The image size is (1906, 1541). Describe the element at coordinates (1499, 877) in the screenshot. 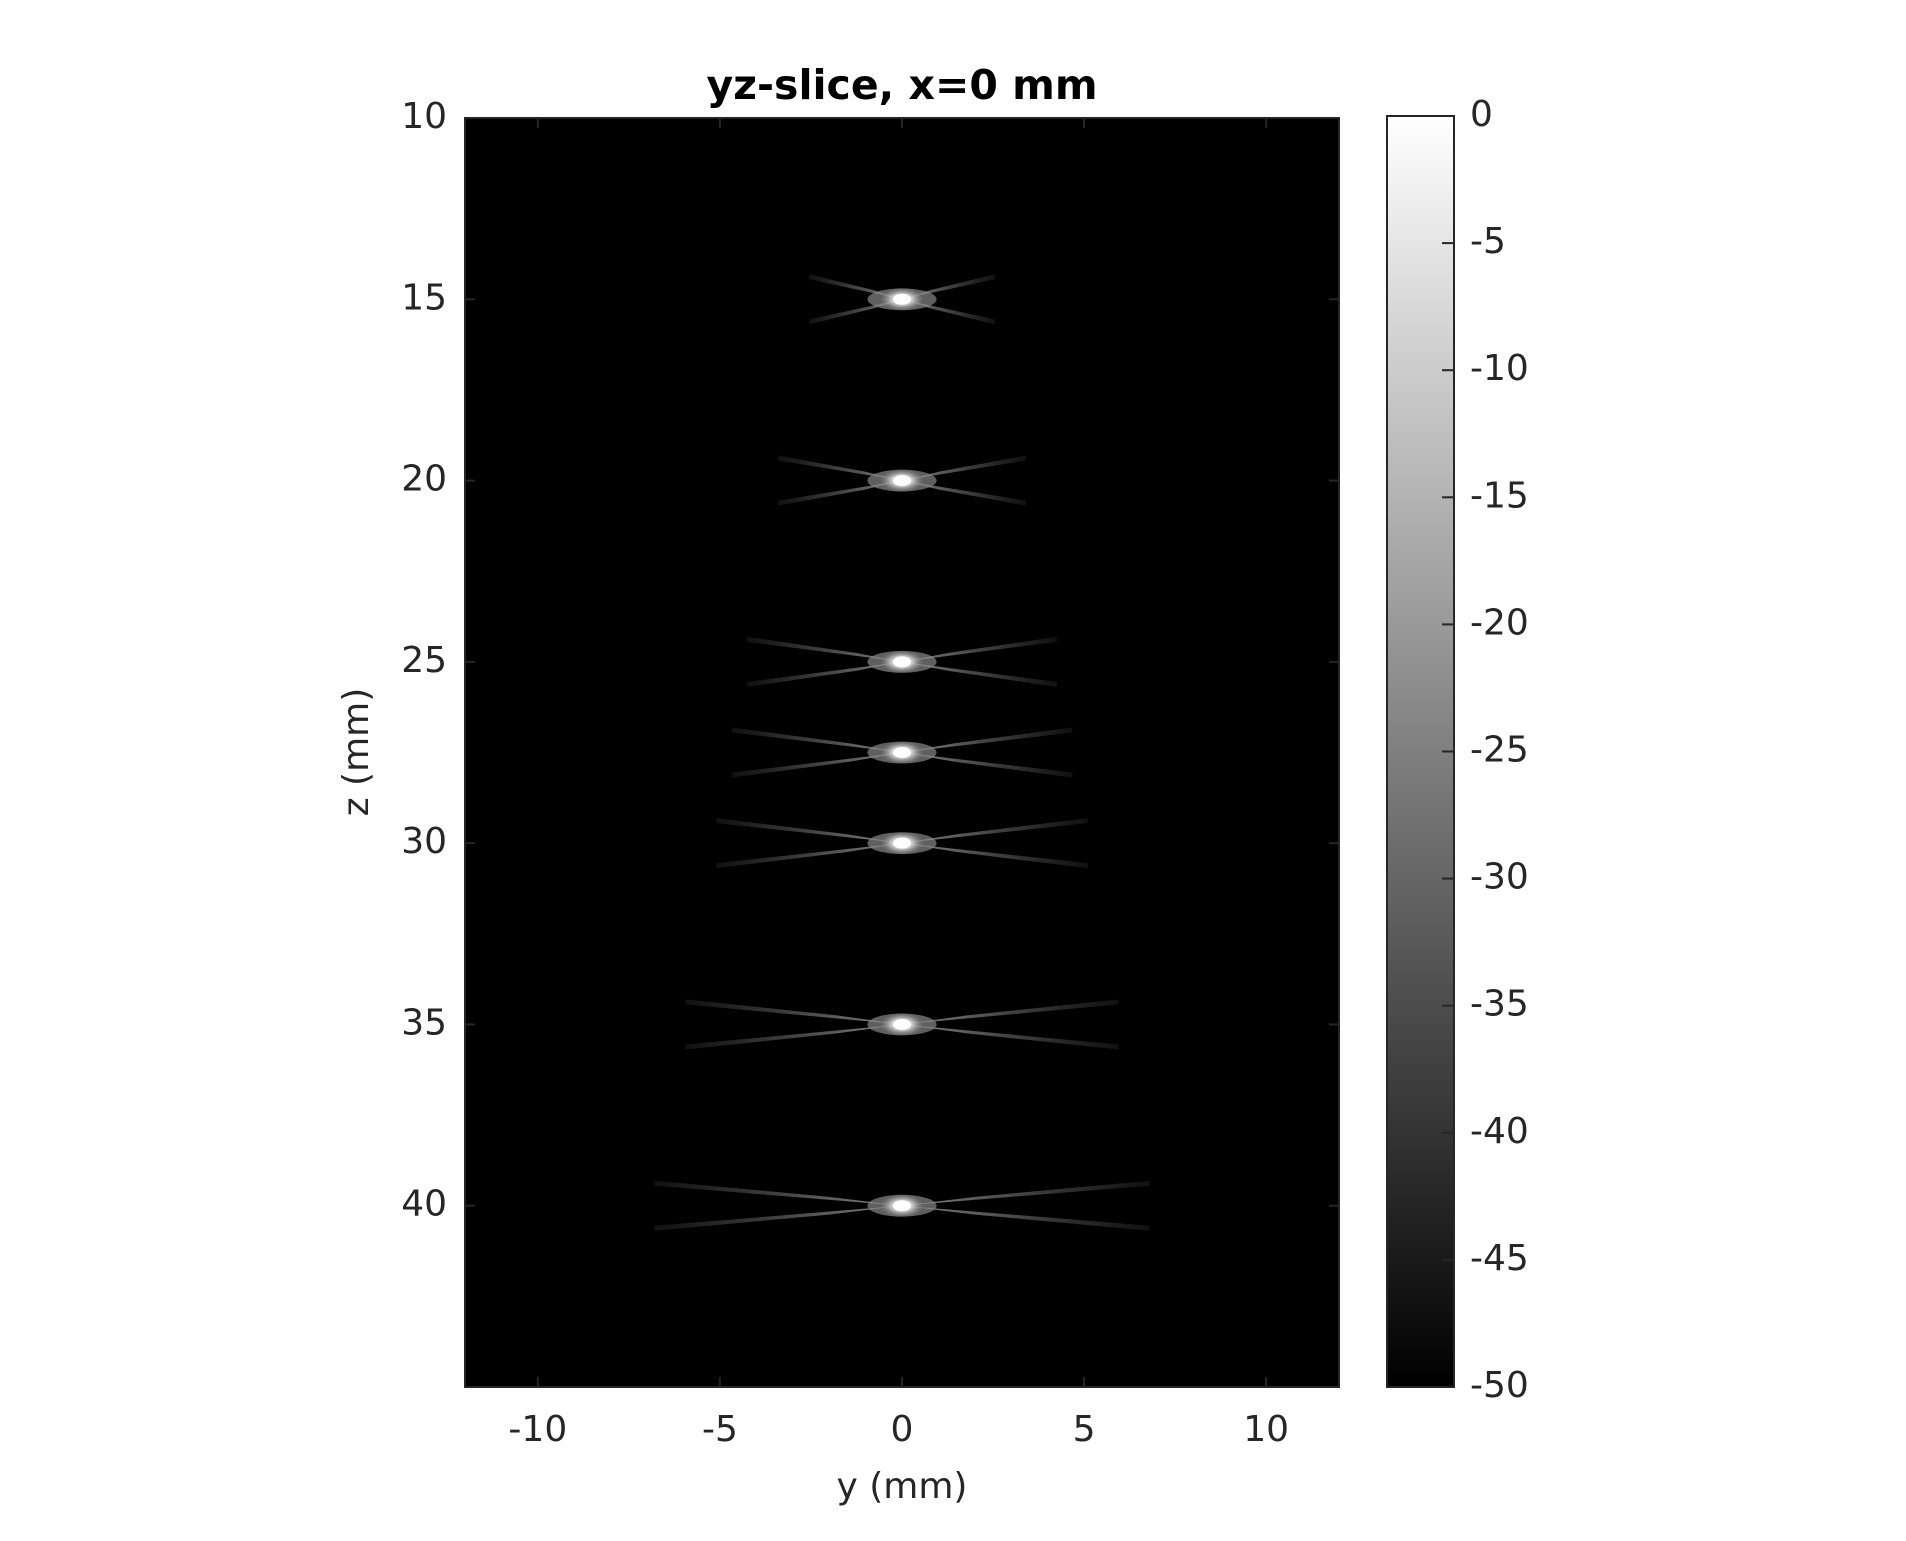

I see `colorbar-tick-label: -30` at that location.